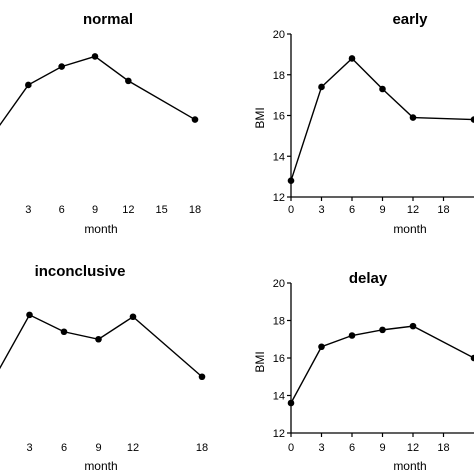 The width and height of the screenshot is (474, 474). Describe the element at coordinates (368, 278) in the screenshot. I see `chart-title: delay` at that location.